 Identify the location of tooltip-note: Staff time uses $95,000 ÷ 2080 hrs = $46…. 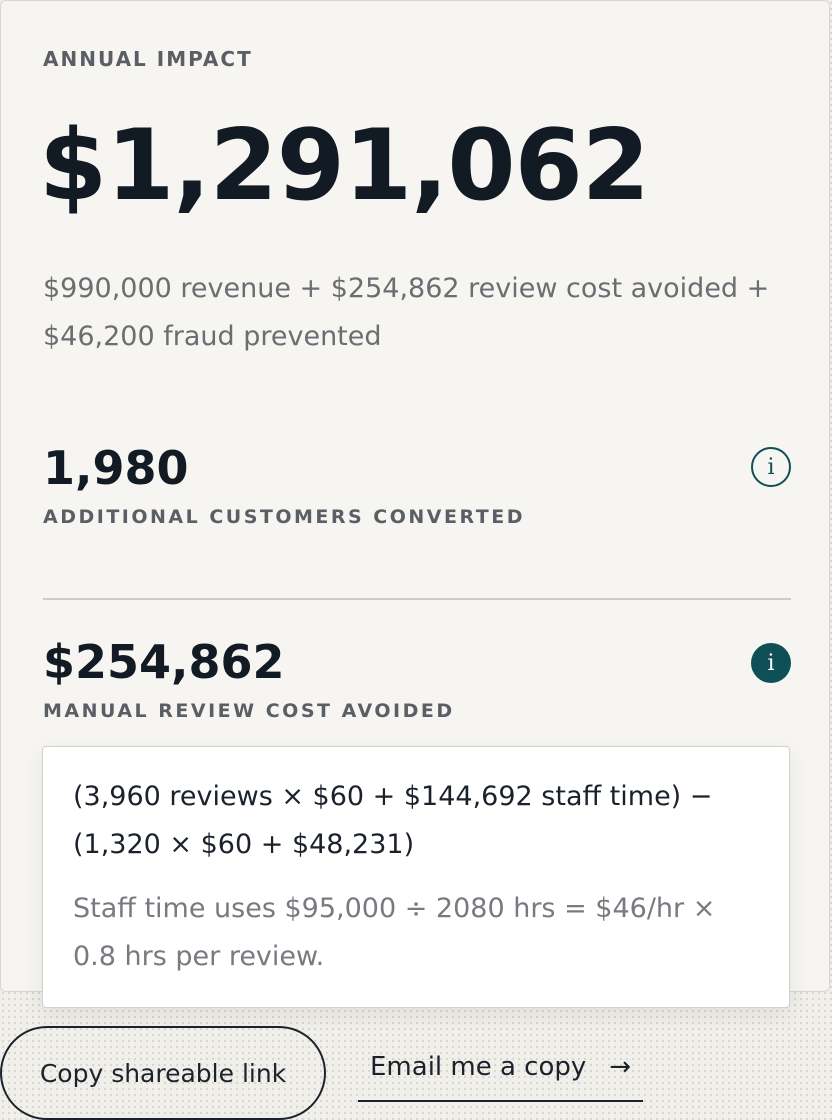
(394, 932).